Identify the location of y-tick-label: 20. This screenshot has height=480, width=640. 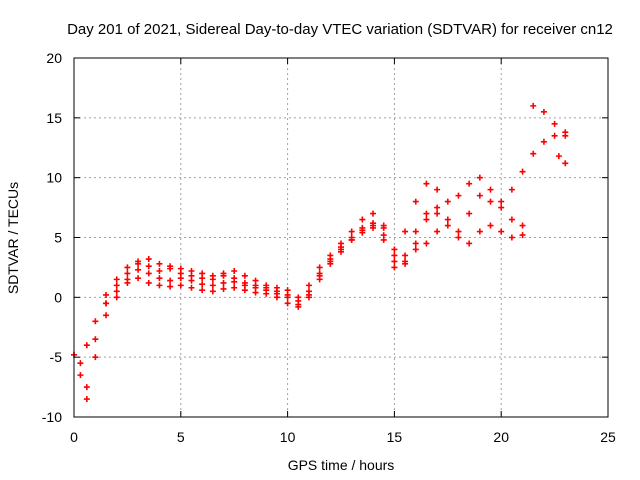
(54, 58).